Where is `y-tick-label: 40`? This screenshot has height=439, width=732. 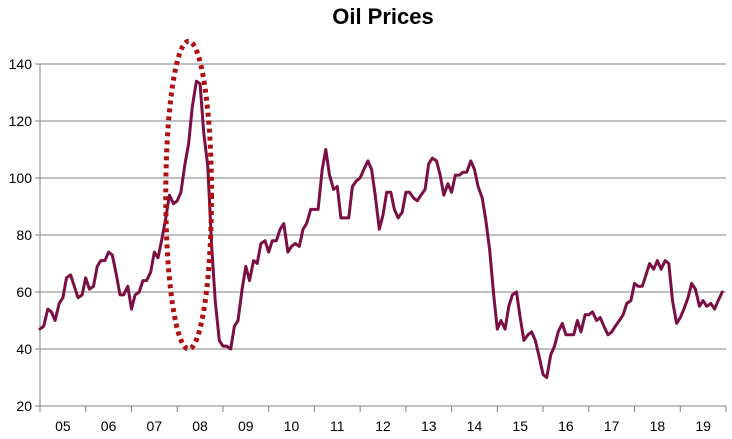 y-tick-label: 40 is located at coordinates (24, 349).